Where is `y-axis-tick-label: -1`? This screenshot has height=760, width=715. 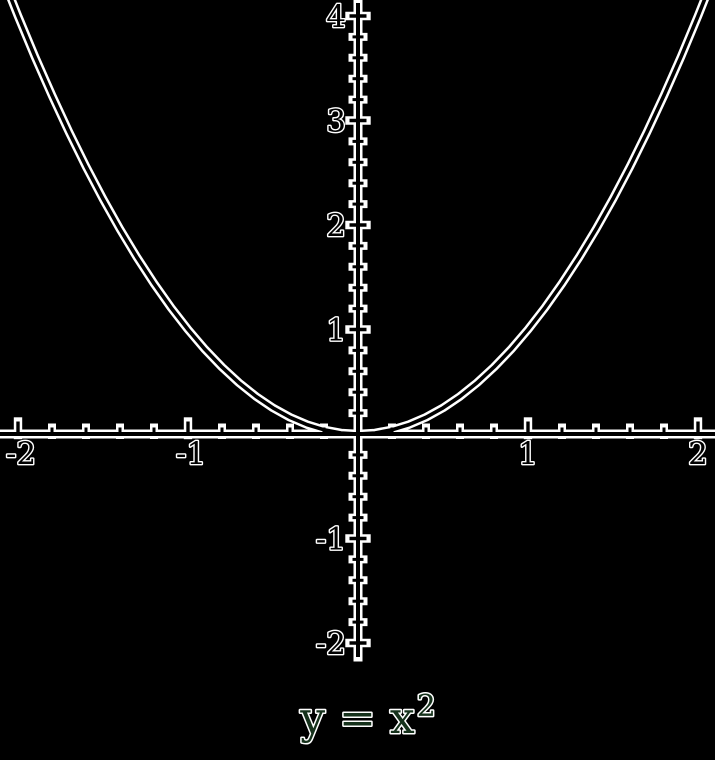
y-axis-tick-label: -1 is located at coordinates (331, 540).